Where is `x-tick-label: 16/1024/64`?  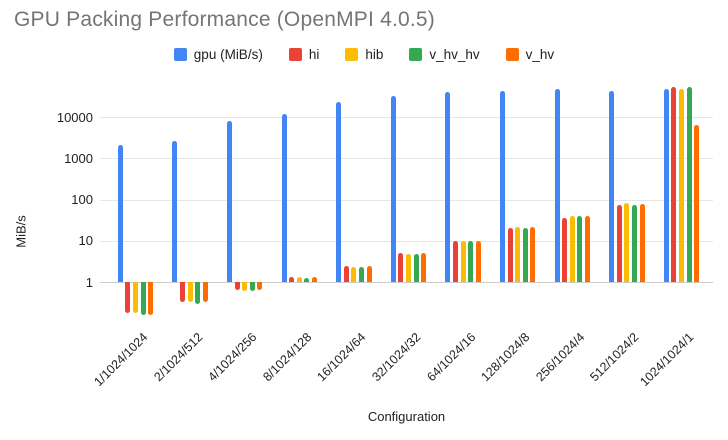
x-tick-label: 16/1024/64 is located at coordinates (341, 357).